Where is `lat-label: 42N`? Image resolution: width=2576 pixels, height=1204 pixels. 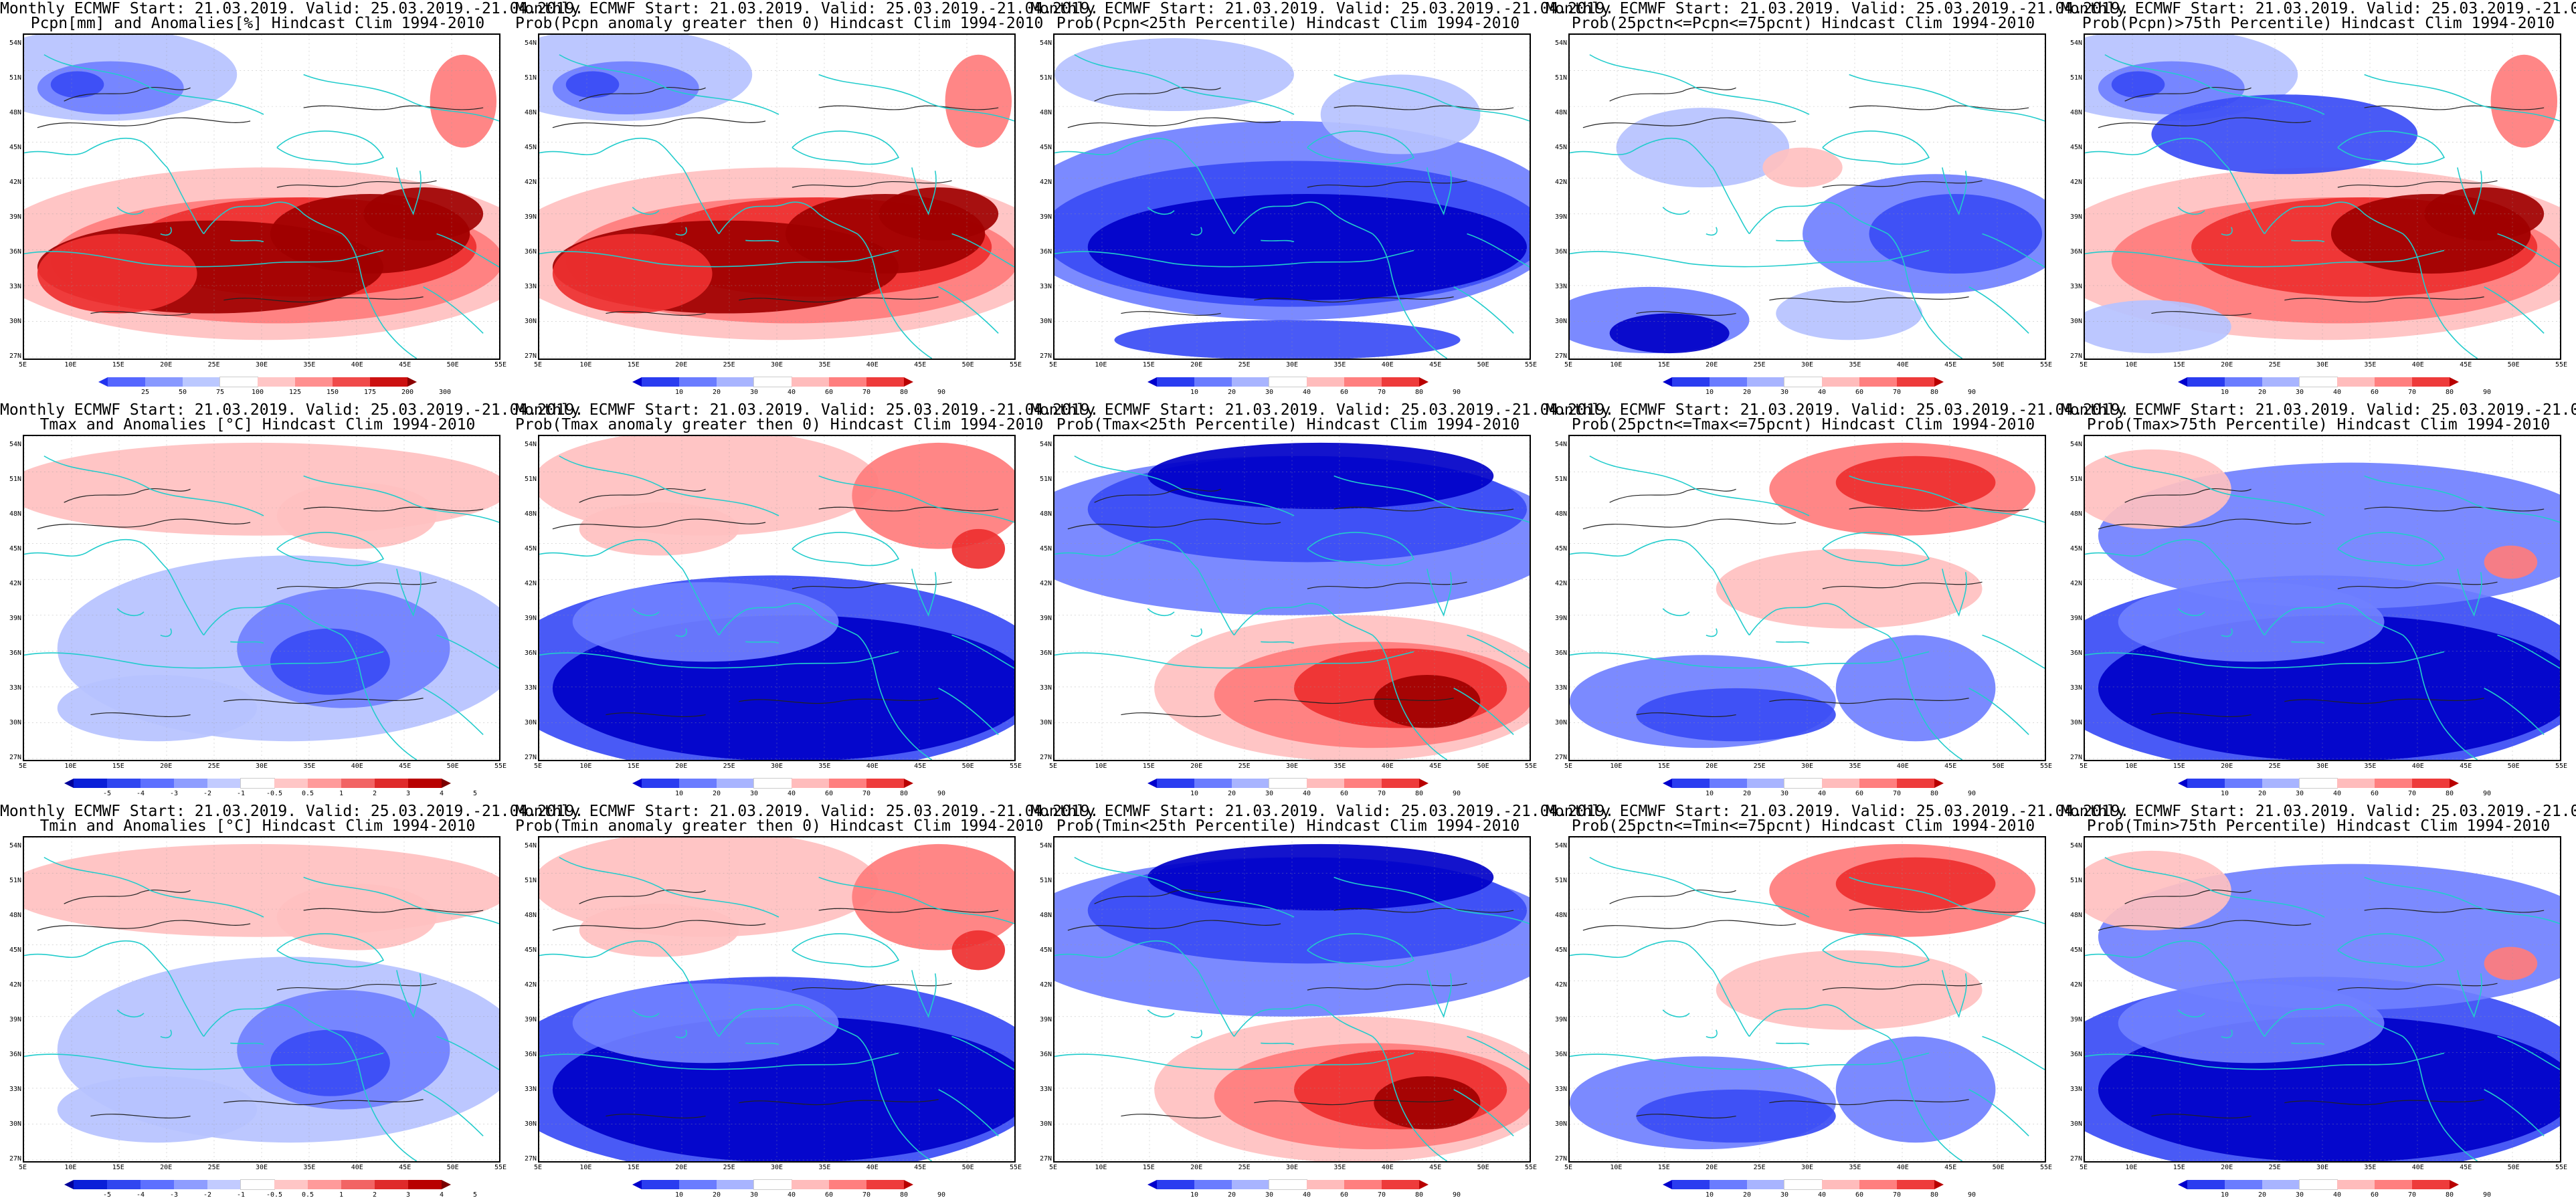 lat-label: 42N is located at coordinates (15, 182).